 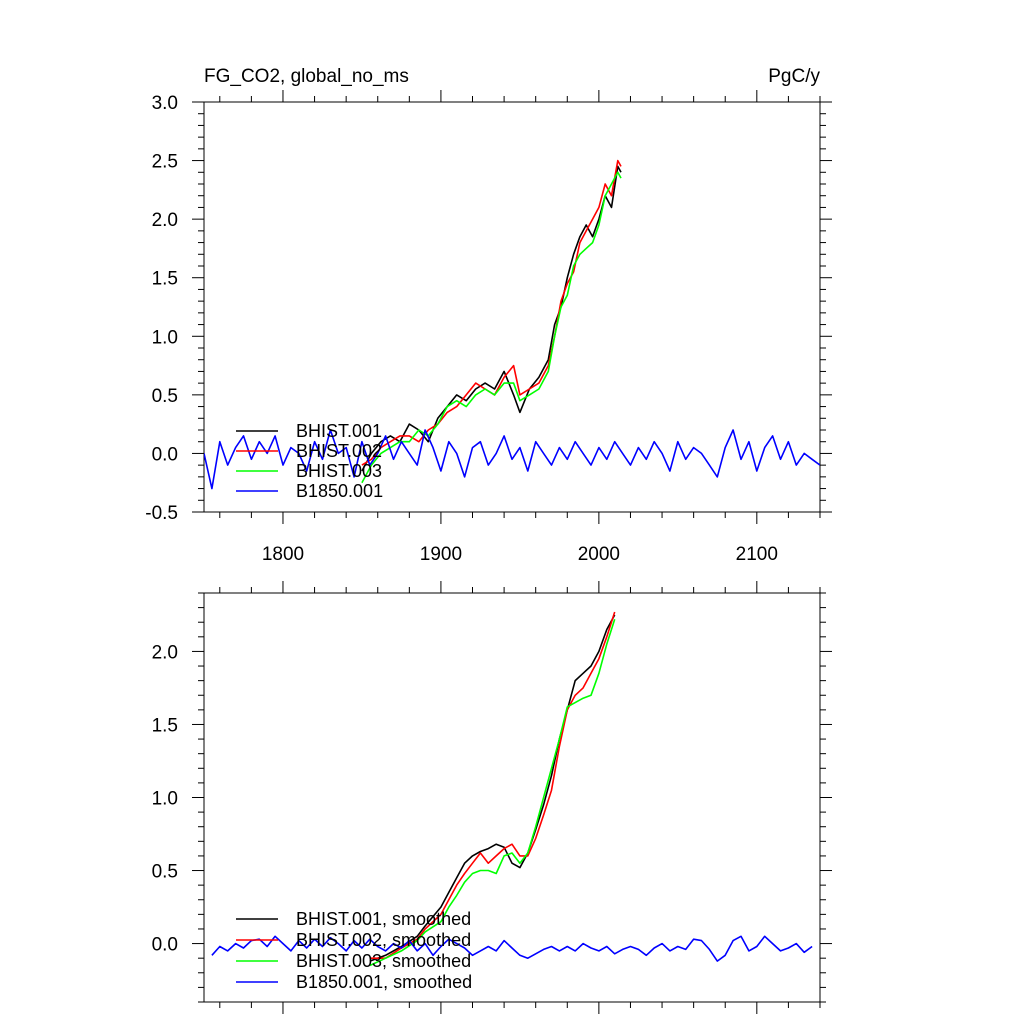 I want to click on legend-label: BHIST.003, so click(x=339, y=471).